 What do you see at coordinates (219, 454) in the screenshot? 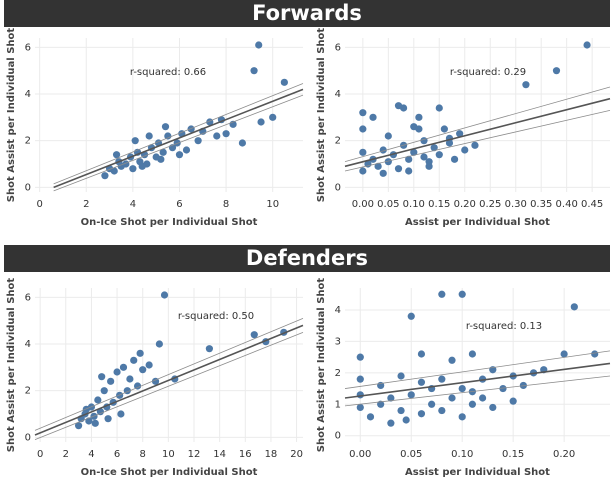
I see `x-tick-label: 14` at bounding box center [219, 454].